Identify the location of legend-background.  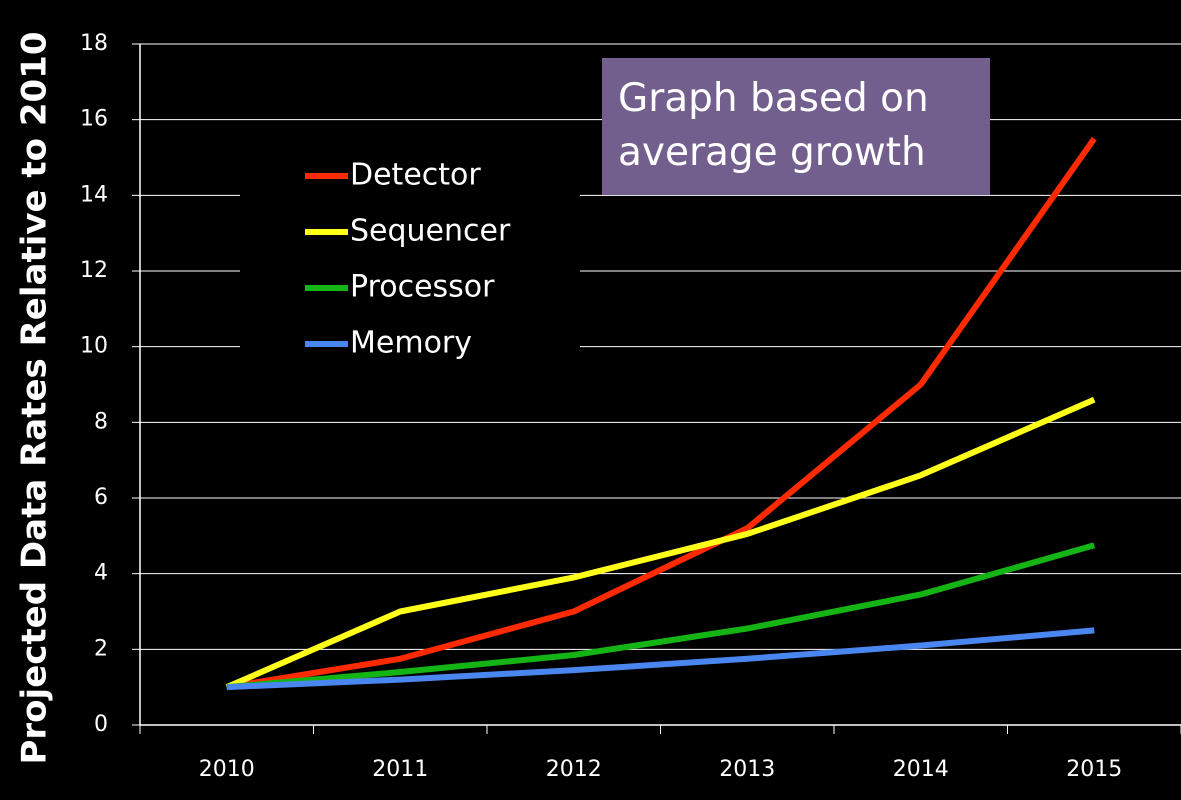
(410, 259).